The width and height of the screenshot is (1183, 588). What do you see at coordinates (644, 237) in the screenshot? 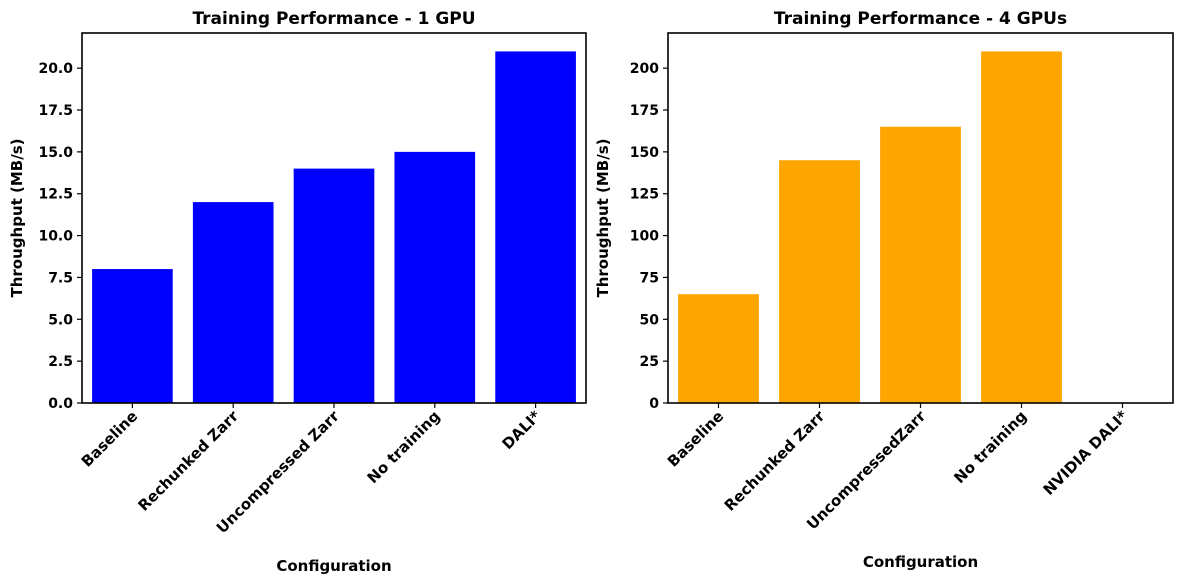
I see `y-tick-label: 100` at bounding box center [644, 237].